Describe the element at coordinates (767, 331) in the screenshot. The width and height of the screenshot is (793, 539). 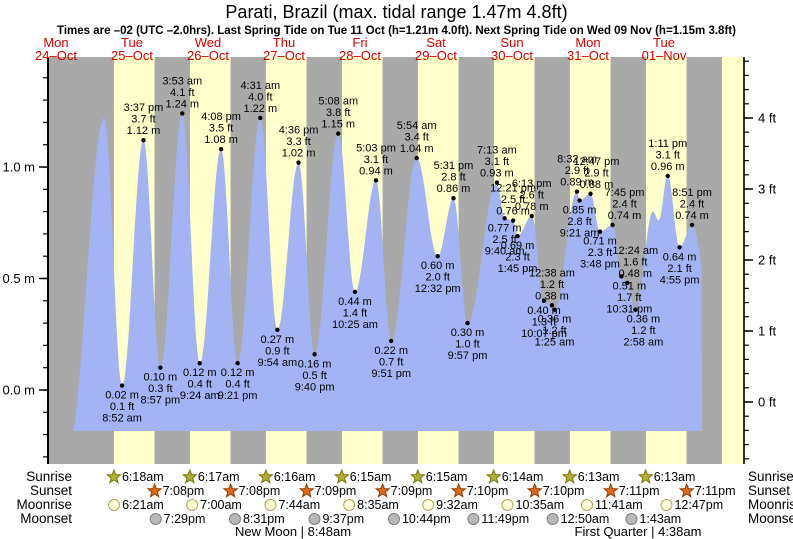
I see `right-axis-tick-label: 1 ft` at that location.